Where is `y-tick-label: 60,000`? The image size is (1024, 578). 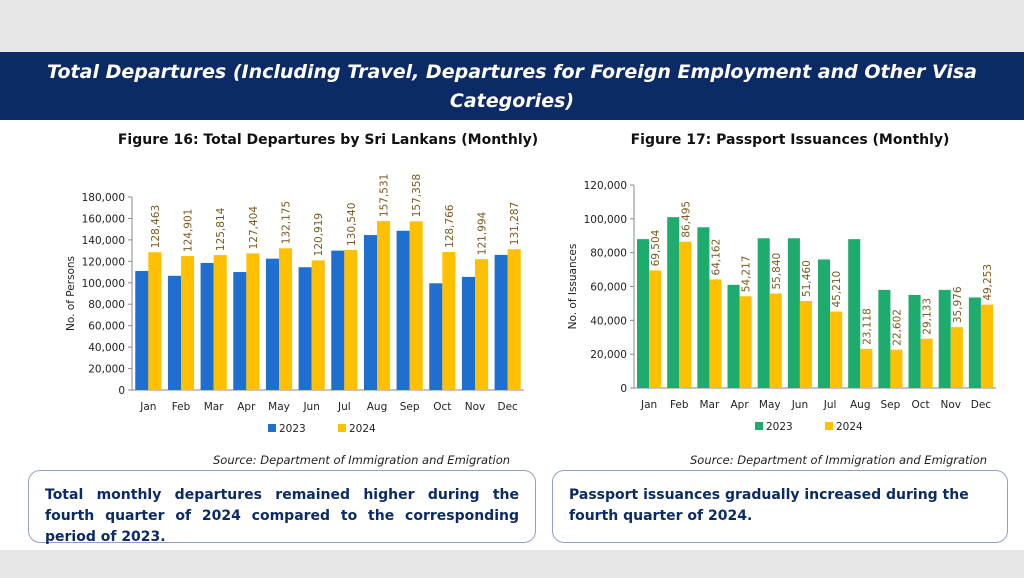
y-tick-label: 60,000 is located at coordinates (106, 327).